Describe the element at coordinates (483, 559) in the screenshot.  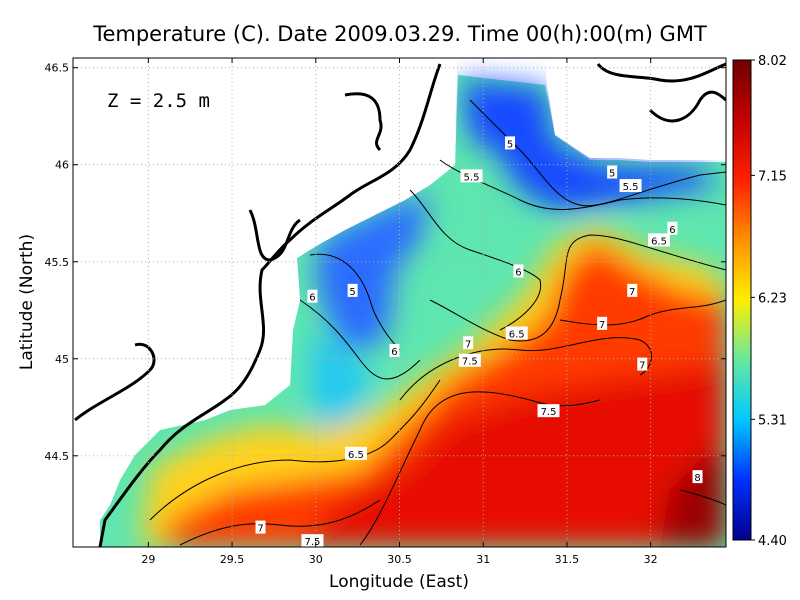
I see `x-tick-label: 31` at that location.